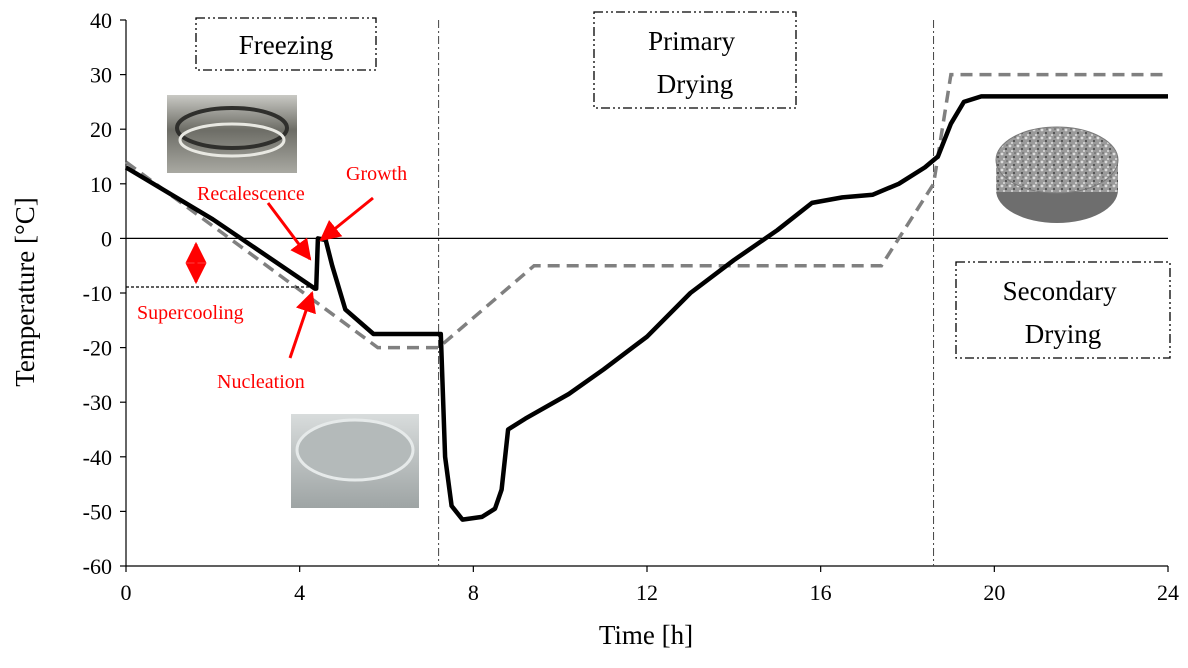  I want to click on phase-box-secondary-drying, so click(1063, 310).